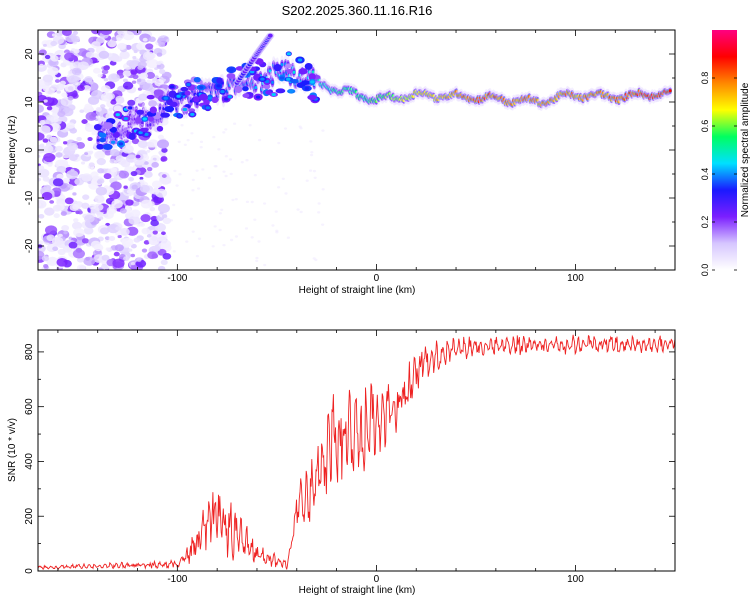 This screenshot has height=605, width=750. What do you see at coordinates (12, 450) in the screenshot?
I see `snr-y-label: SNR (10 * v/v)` at bounding box center [12, 450].